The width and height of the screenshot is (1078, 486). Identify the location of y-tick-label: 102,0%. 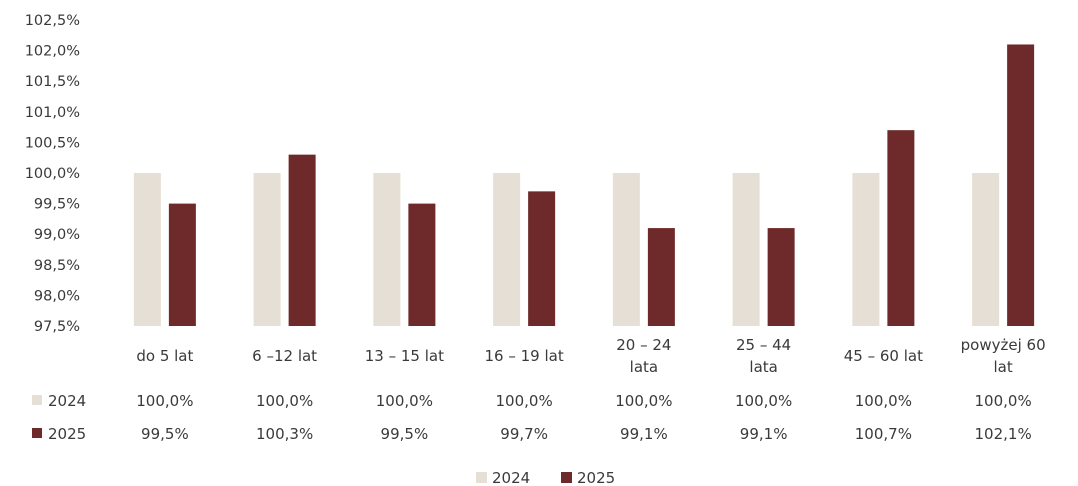
(52, 52).